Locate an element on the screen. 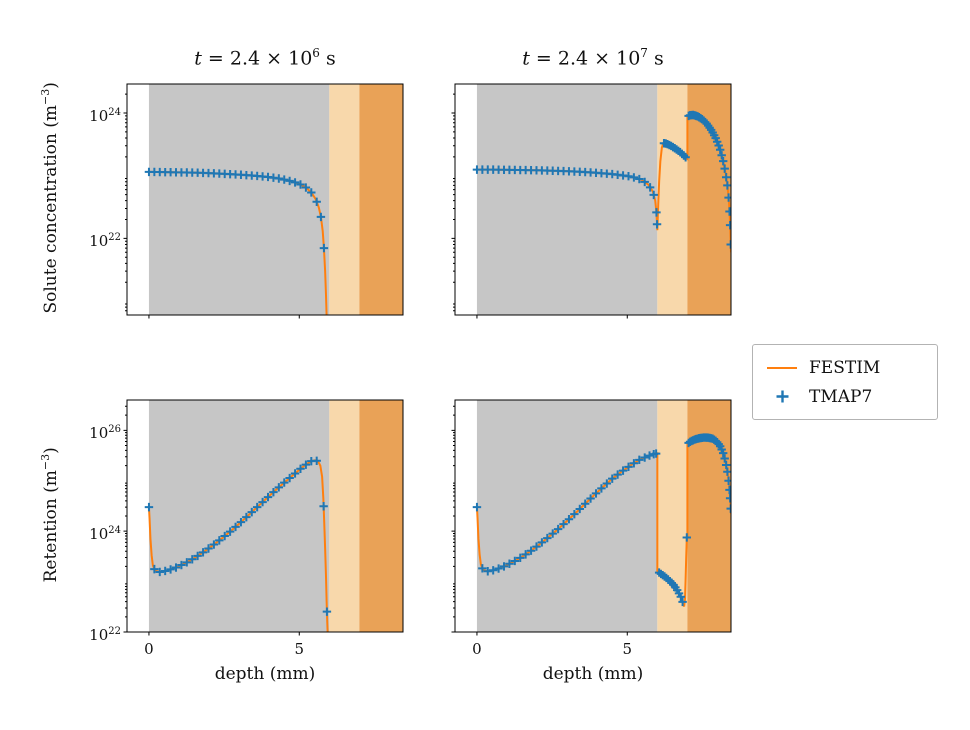  subplot-title-t1: t = 2.4 × 106 s is located at coordinates (265, 57).